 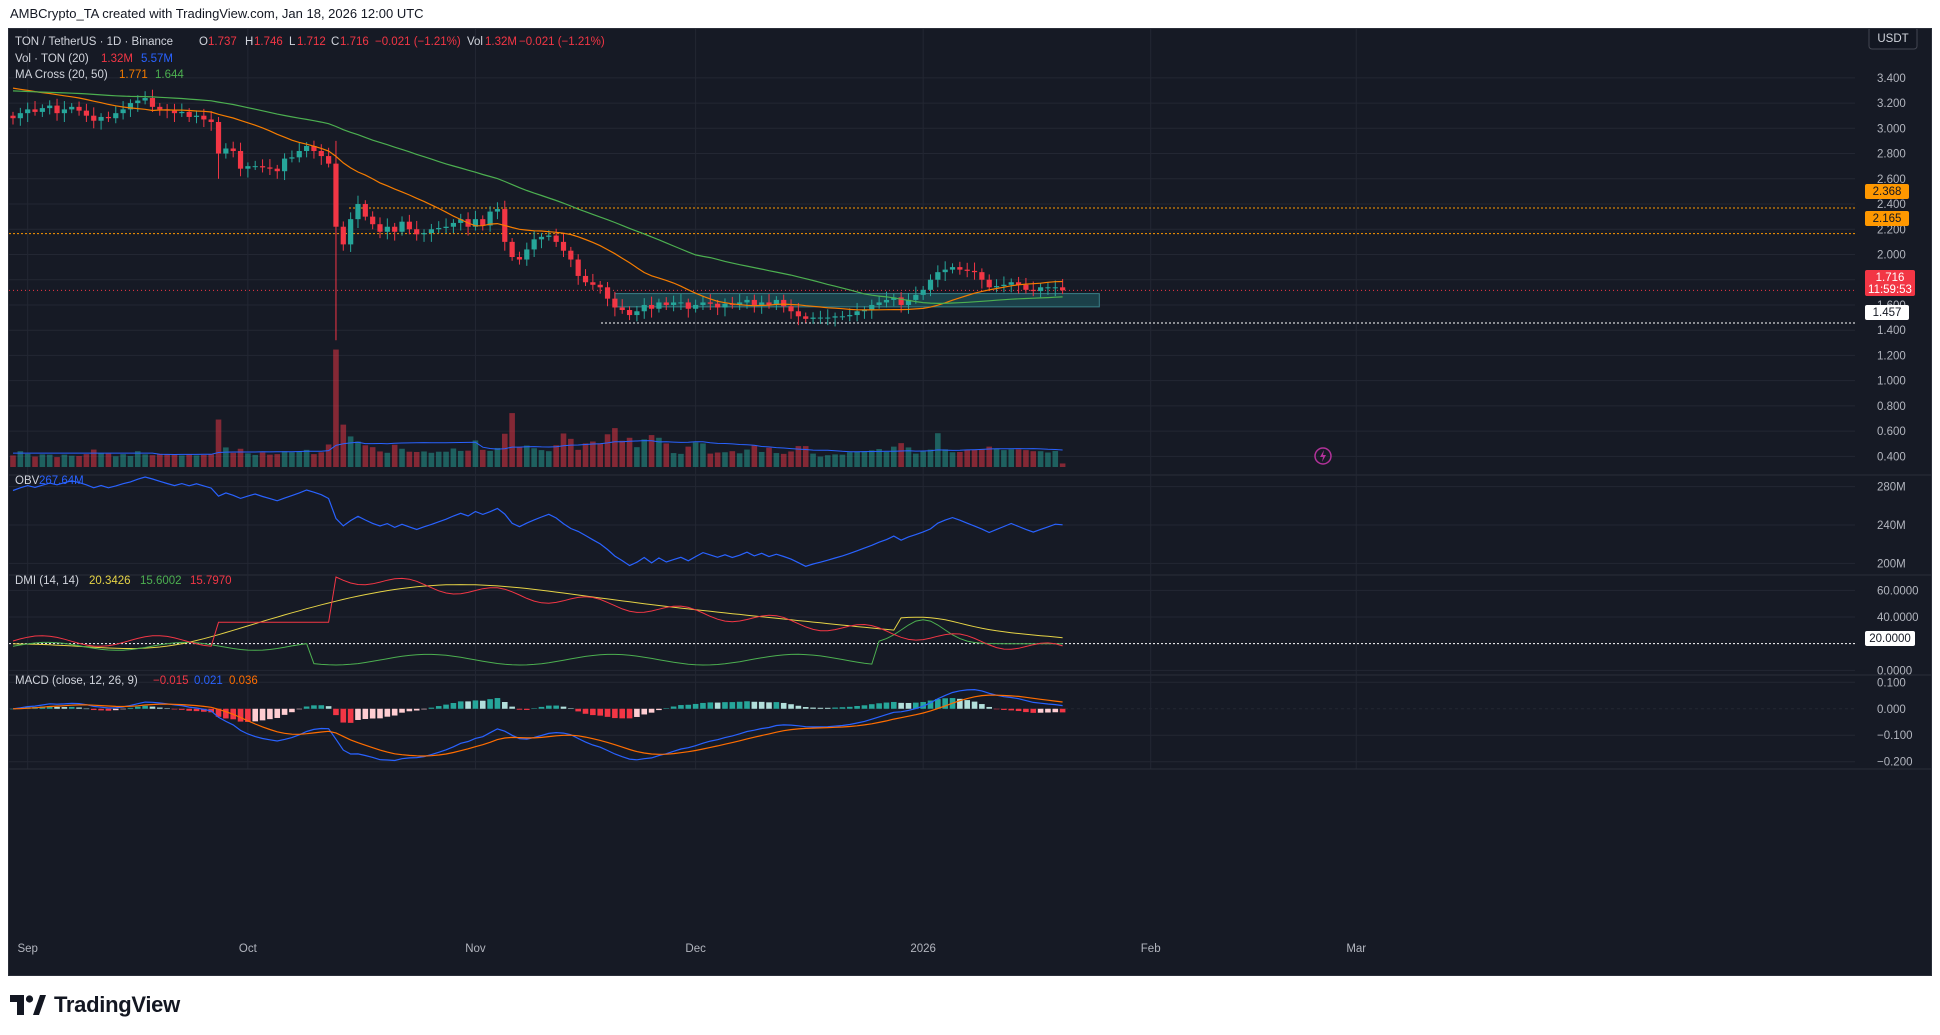 I want to click on price-tick-label: 0.400, so click(x=1891, y=457).